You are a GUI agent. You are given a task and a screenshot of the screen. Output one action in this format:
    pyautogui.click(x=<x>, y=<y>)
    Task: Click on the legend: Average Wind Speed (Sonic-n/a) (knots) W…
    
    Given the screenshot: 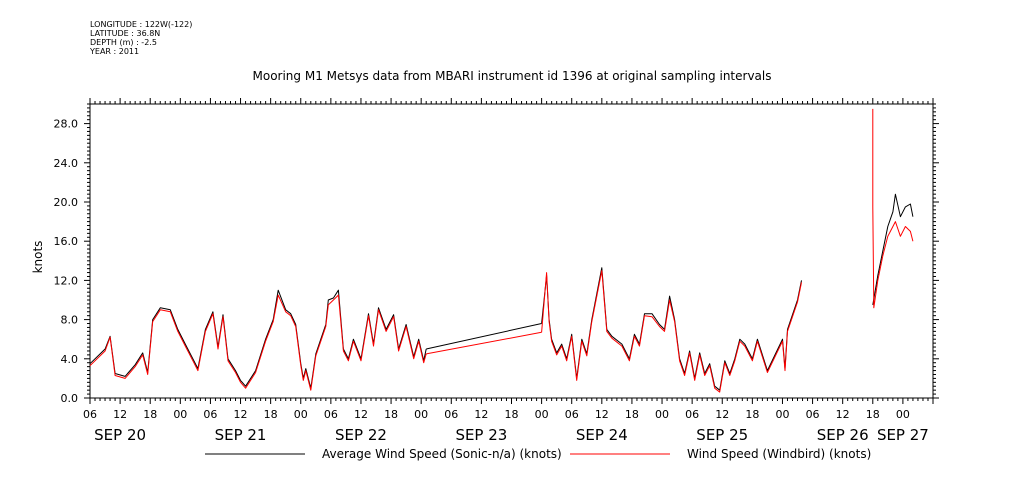 What is the action you would take?
    pyautogui.click(x=538, y=454)
    